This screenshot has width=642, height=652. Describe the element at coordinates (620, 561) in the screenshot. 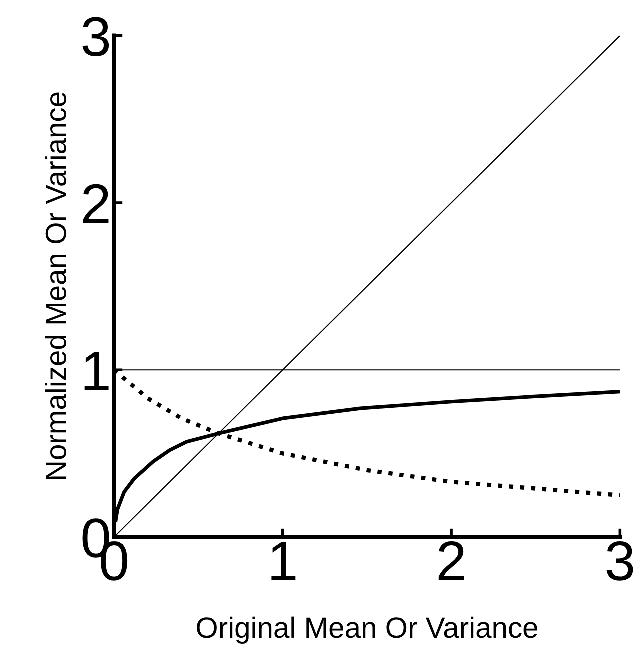

I see `x-tick-label: 3` at that location.